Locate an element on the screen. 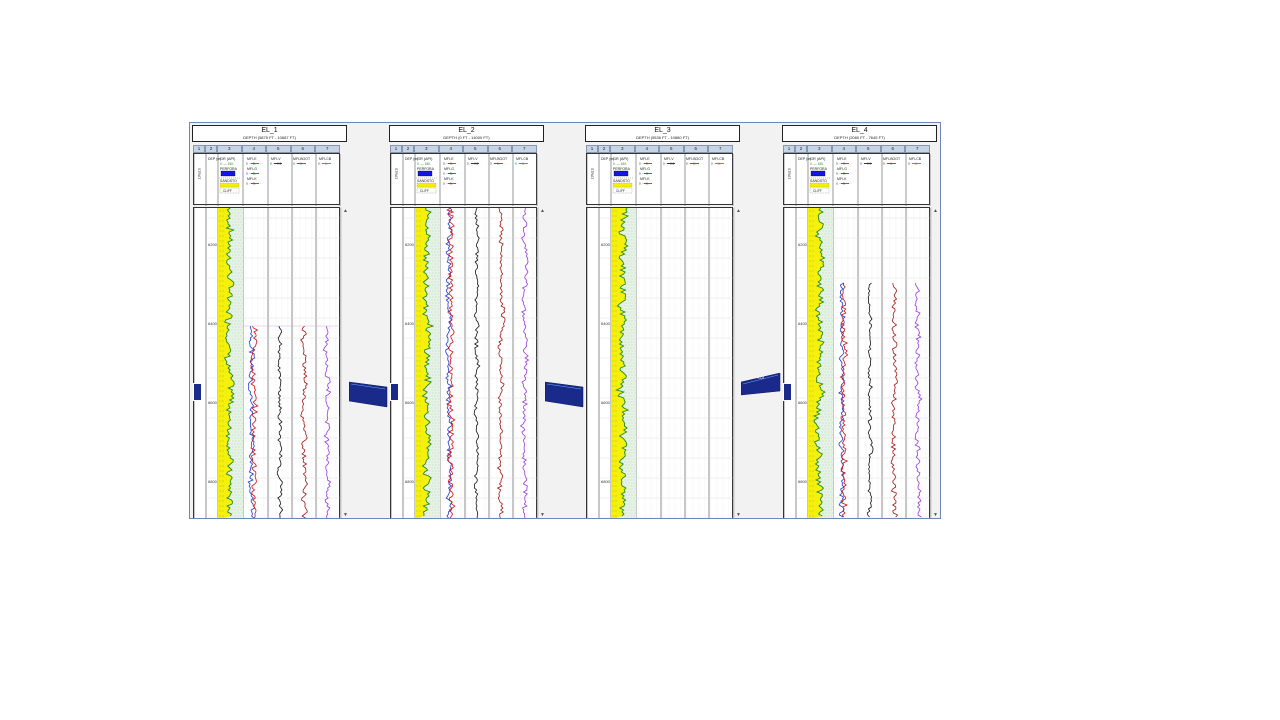  mfig-curve is located at coordinates (251, 421).